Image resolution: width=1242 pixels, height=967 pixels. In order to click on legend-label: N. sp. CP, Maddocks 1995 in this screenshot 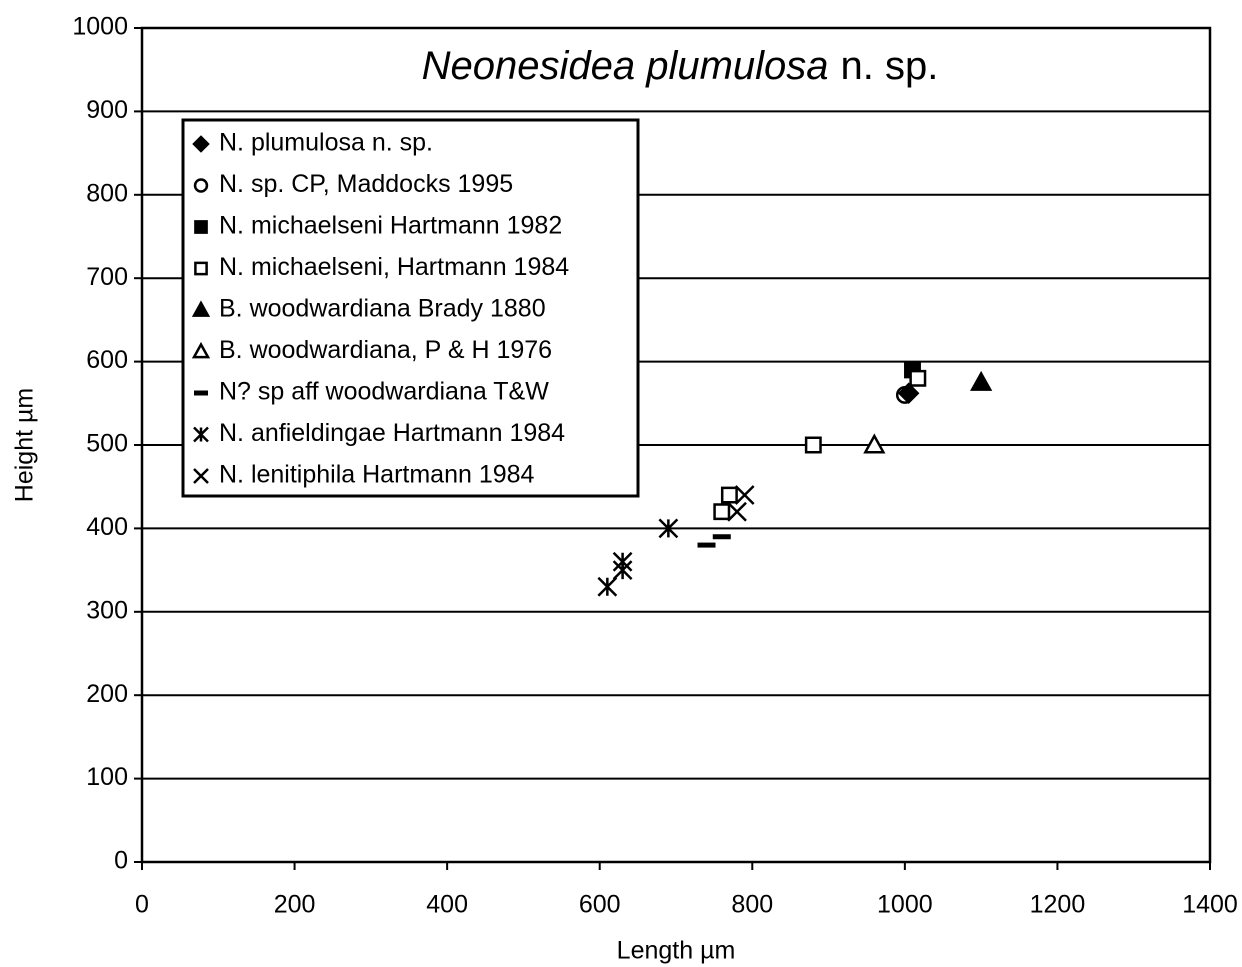, I will do `click(366, 184)`.